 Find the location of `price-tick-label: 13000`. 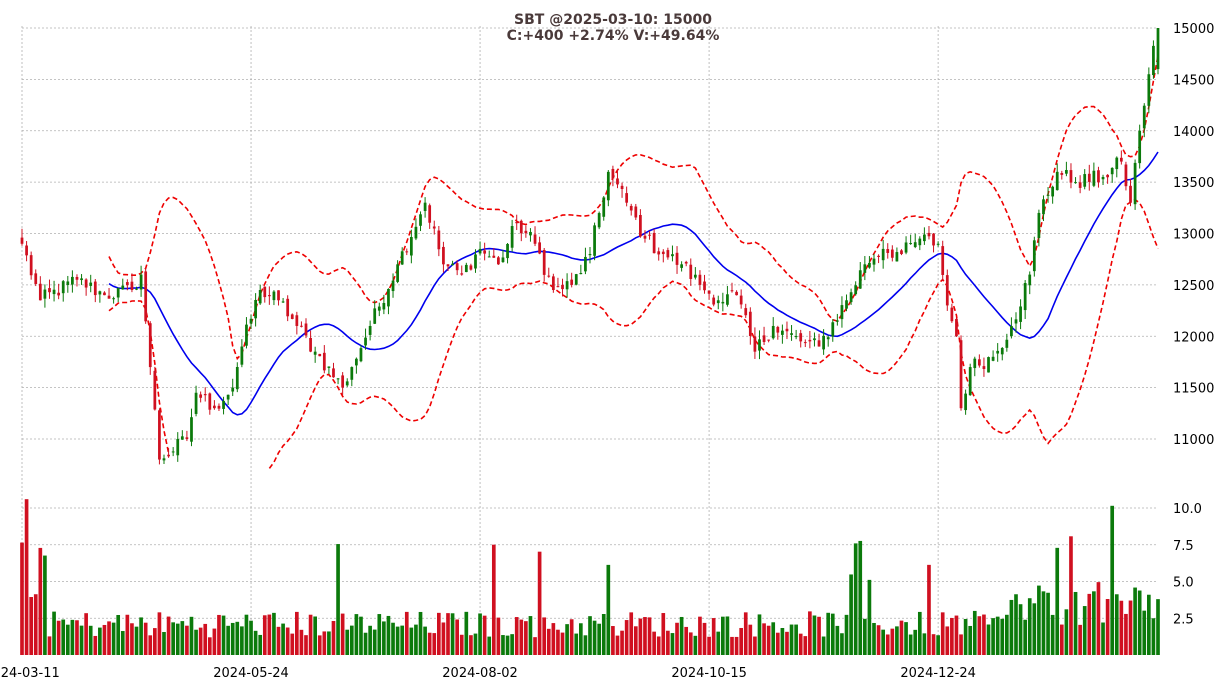

price-tick-label: 13000 is located at coordinates (1193, 235).